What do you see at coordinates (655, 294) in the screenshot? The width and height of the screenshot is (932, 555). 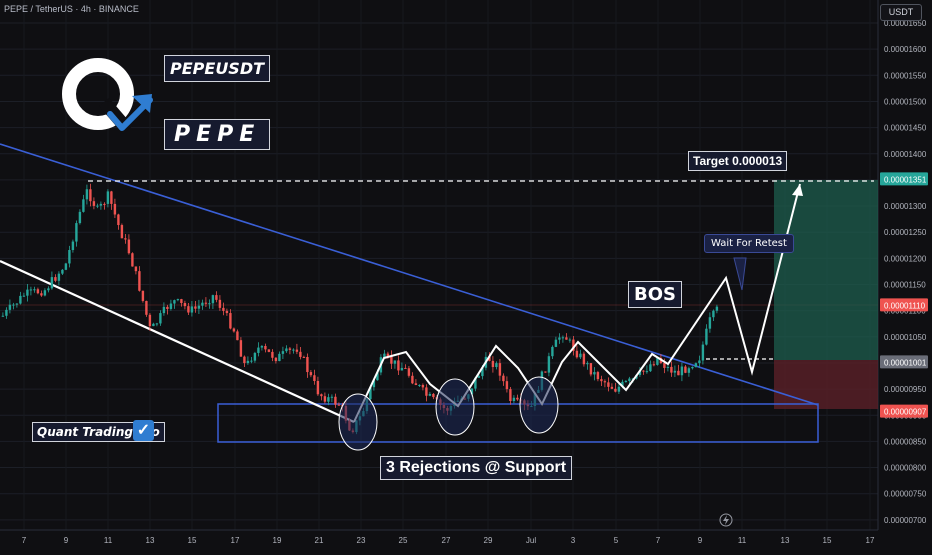 I see `bos-label: BOS` at bounding box center [655, 294].